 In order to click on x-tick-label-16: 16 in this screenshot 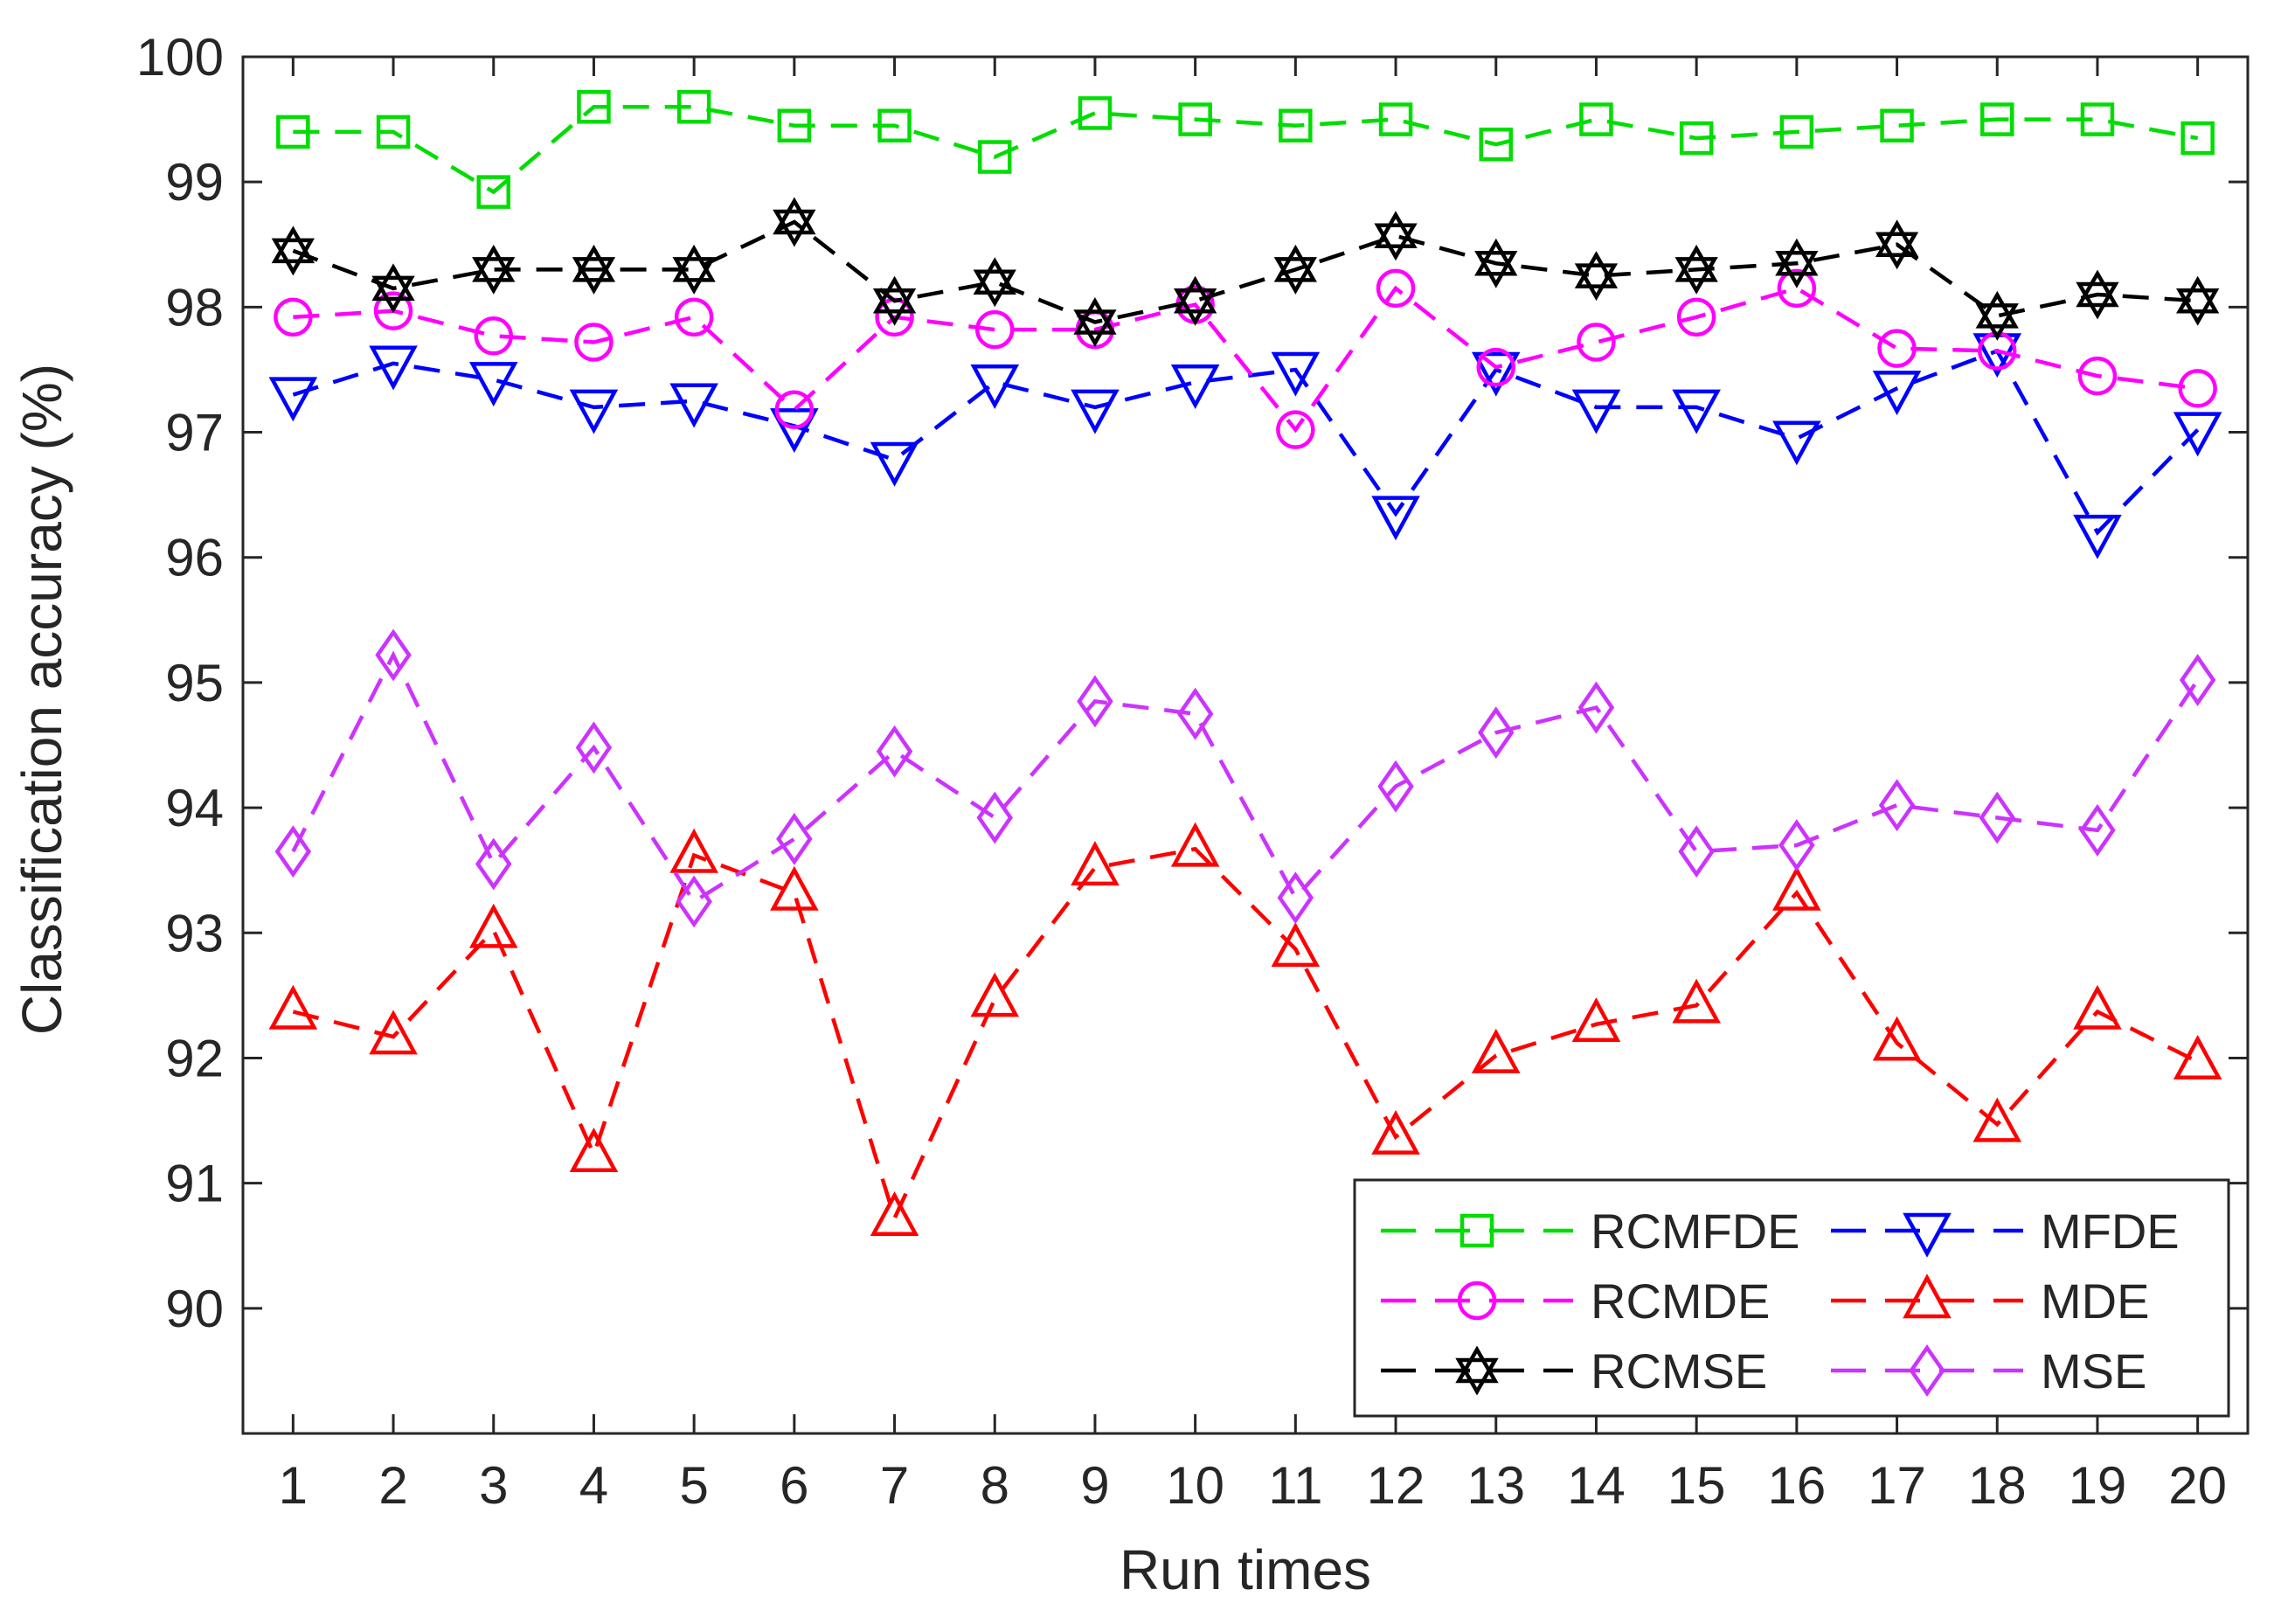, I will do `click(1796, 1485)`.